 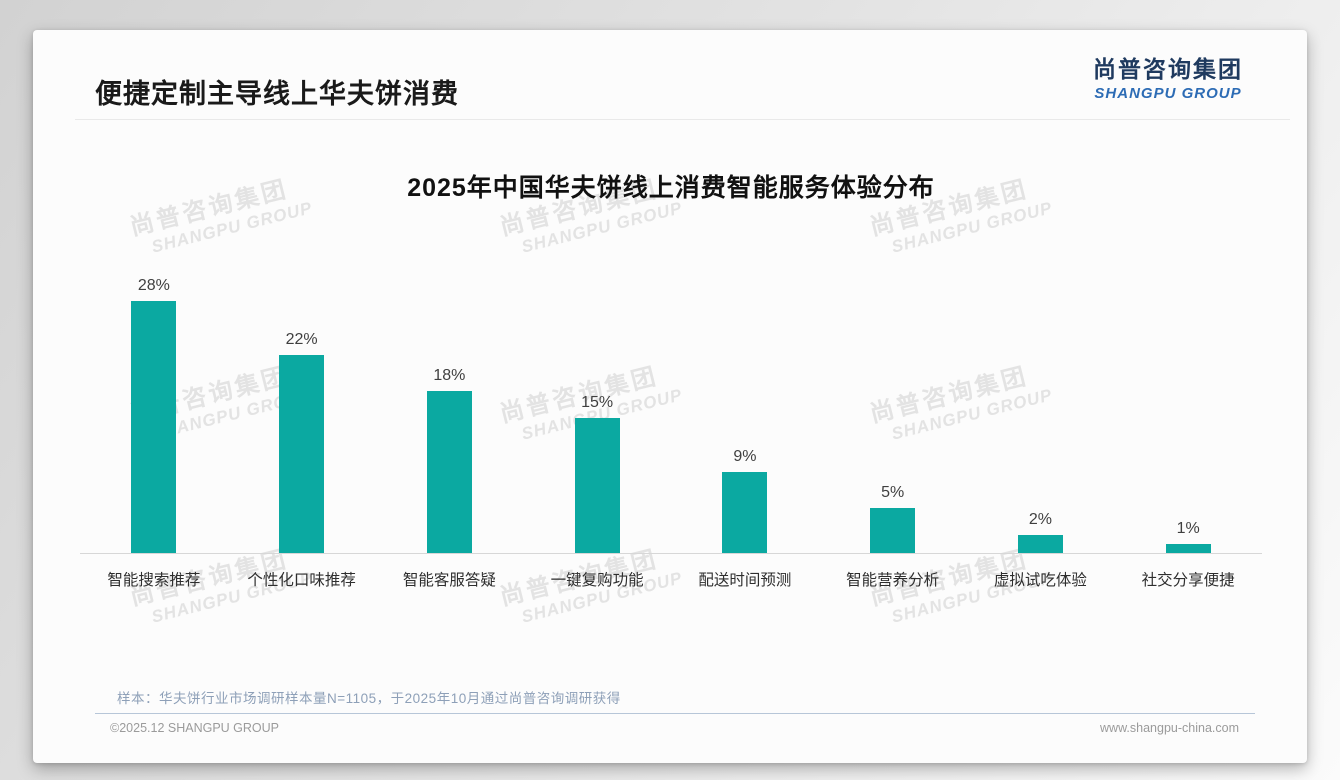 What do you see at coordinates (1168, 93) in the screenshot?
I see `logo-english-name: SHANGPU GROUP` at bounding box center [1168, 93].